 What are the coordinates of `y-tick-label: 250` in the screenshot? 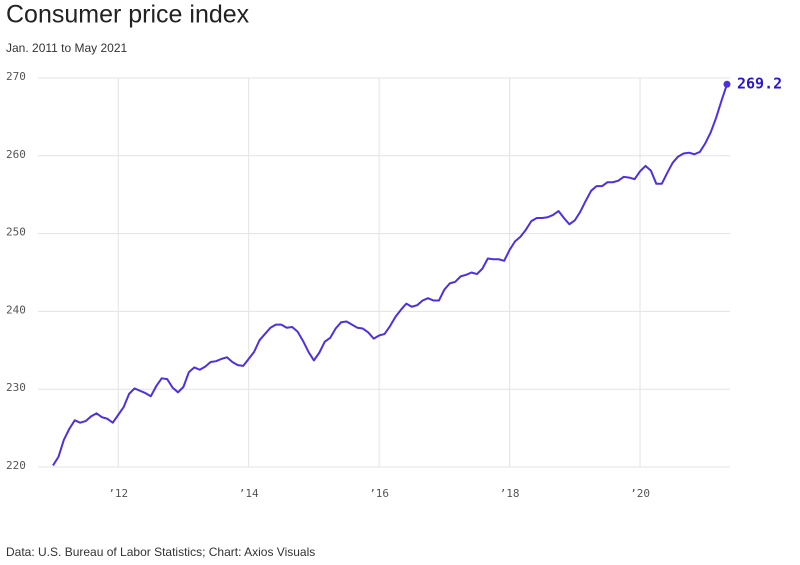 It's located at (16, 232).